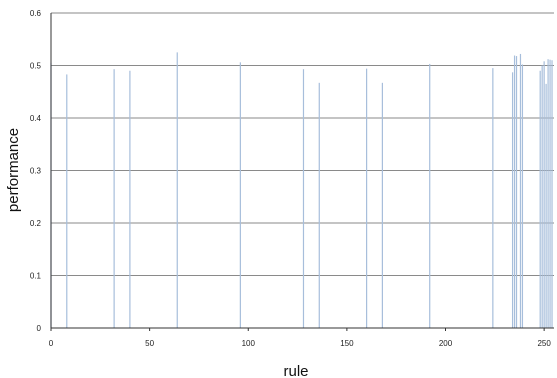 The height and width of the screenshot is (378, 557). I want to click on x-axis-label: rule, so click(295, 370).